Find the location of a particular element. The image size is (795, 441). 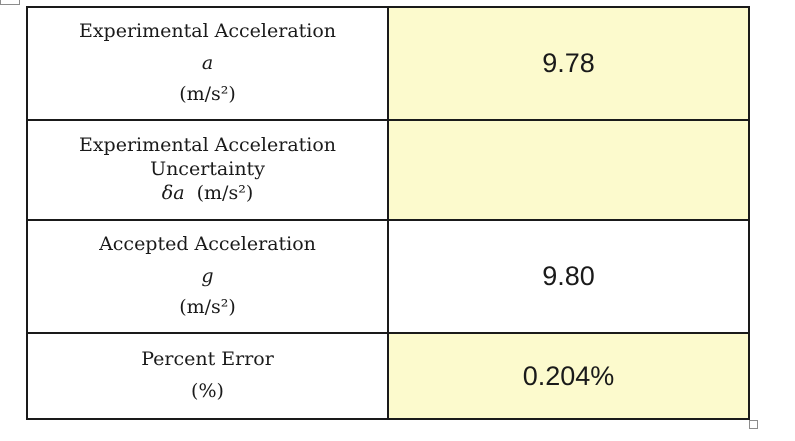

symbol-unit-line: δa (m/s²) is located at coordinates (207, 194).